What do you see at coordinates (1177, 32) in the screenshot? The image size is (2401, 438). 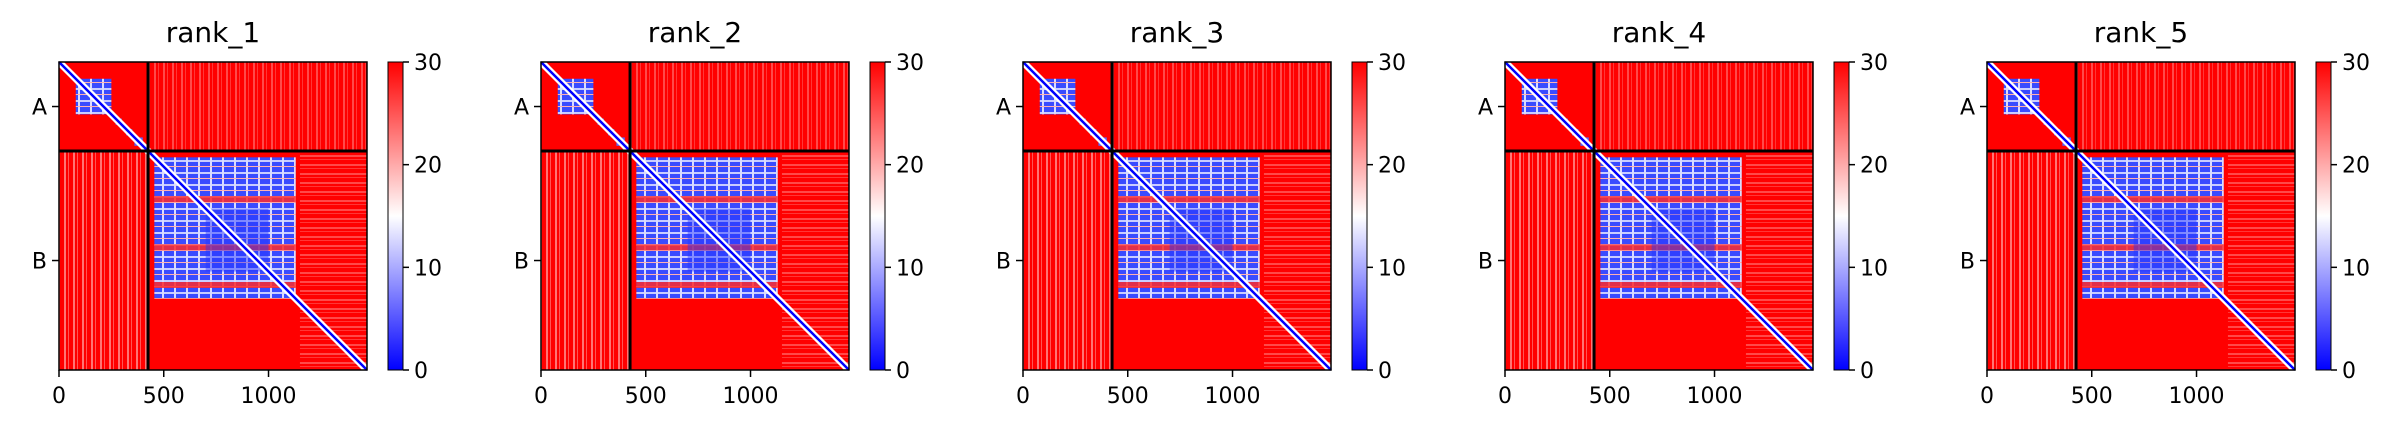 I see `panel-title: rank_3` at bounding box center [1177, 32].